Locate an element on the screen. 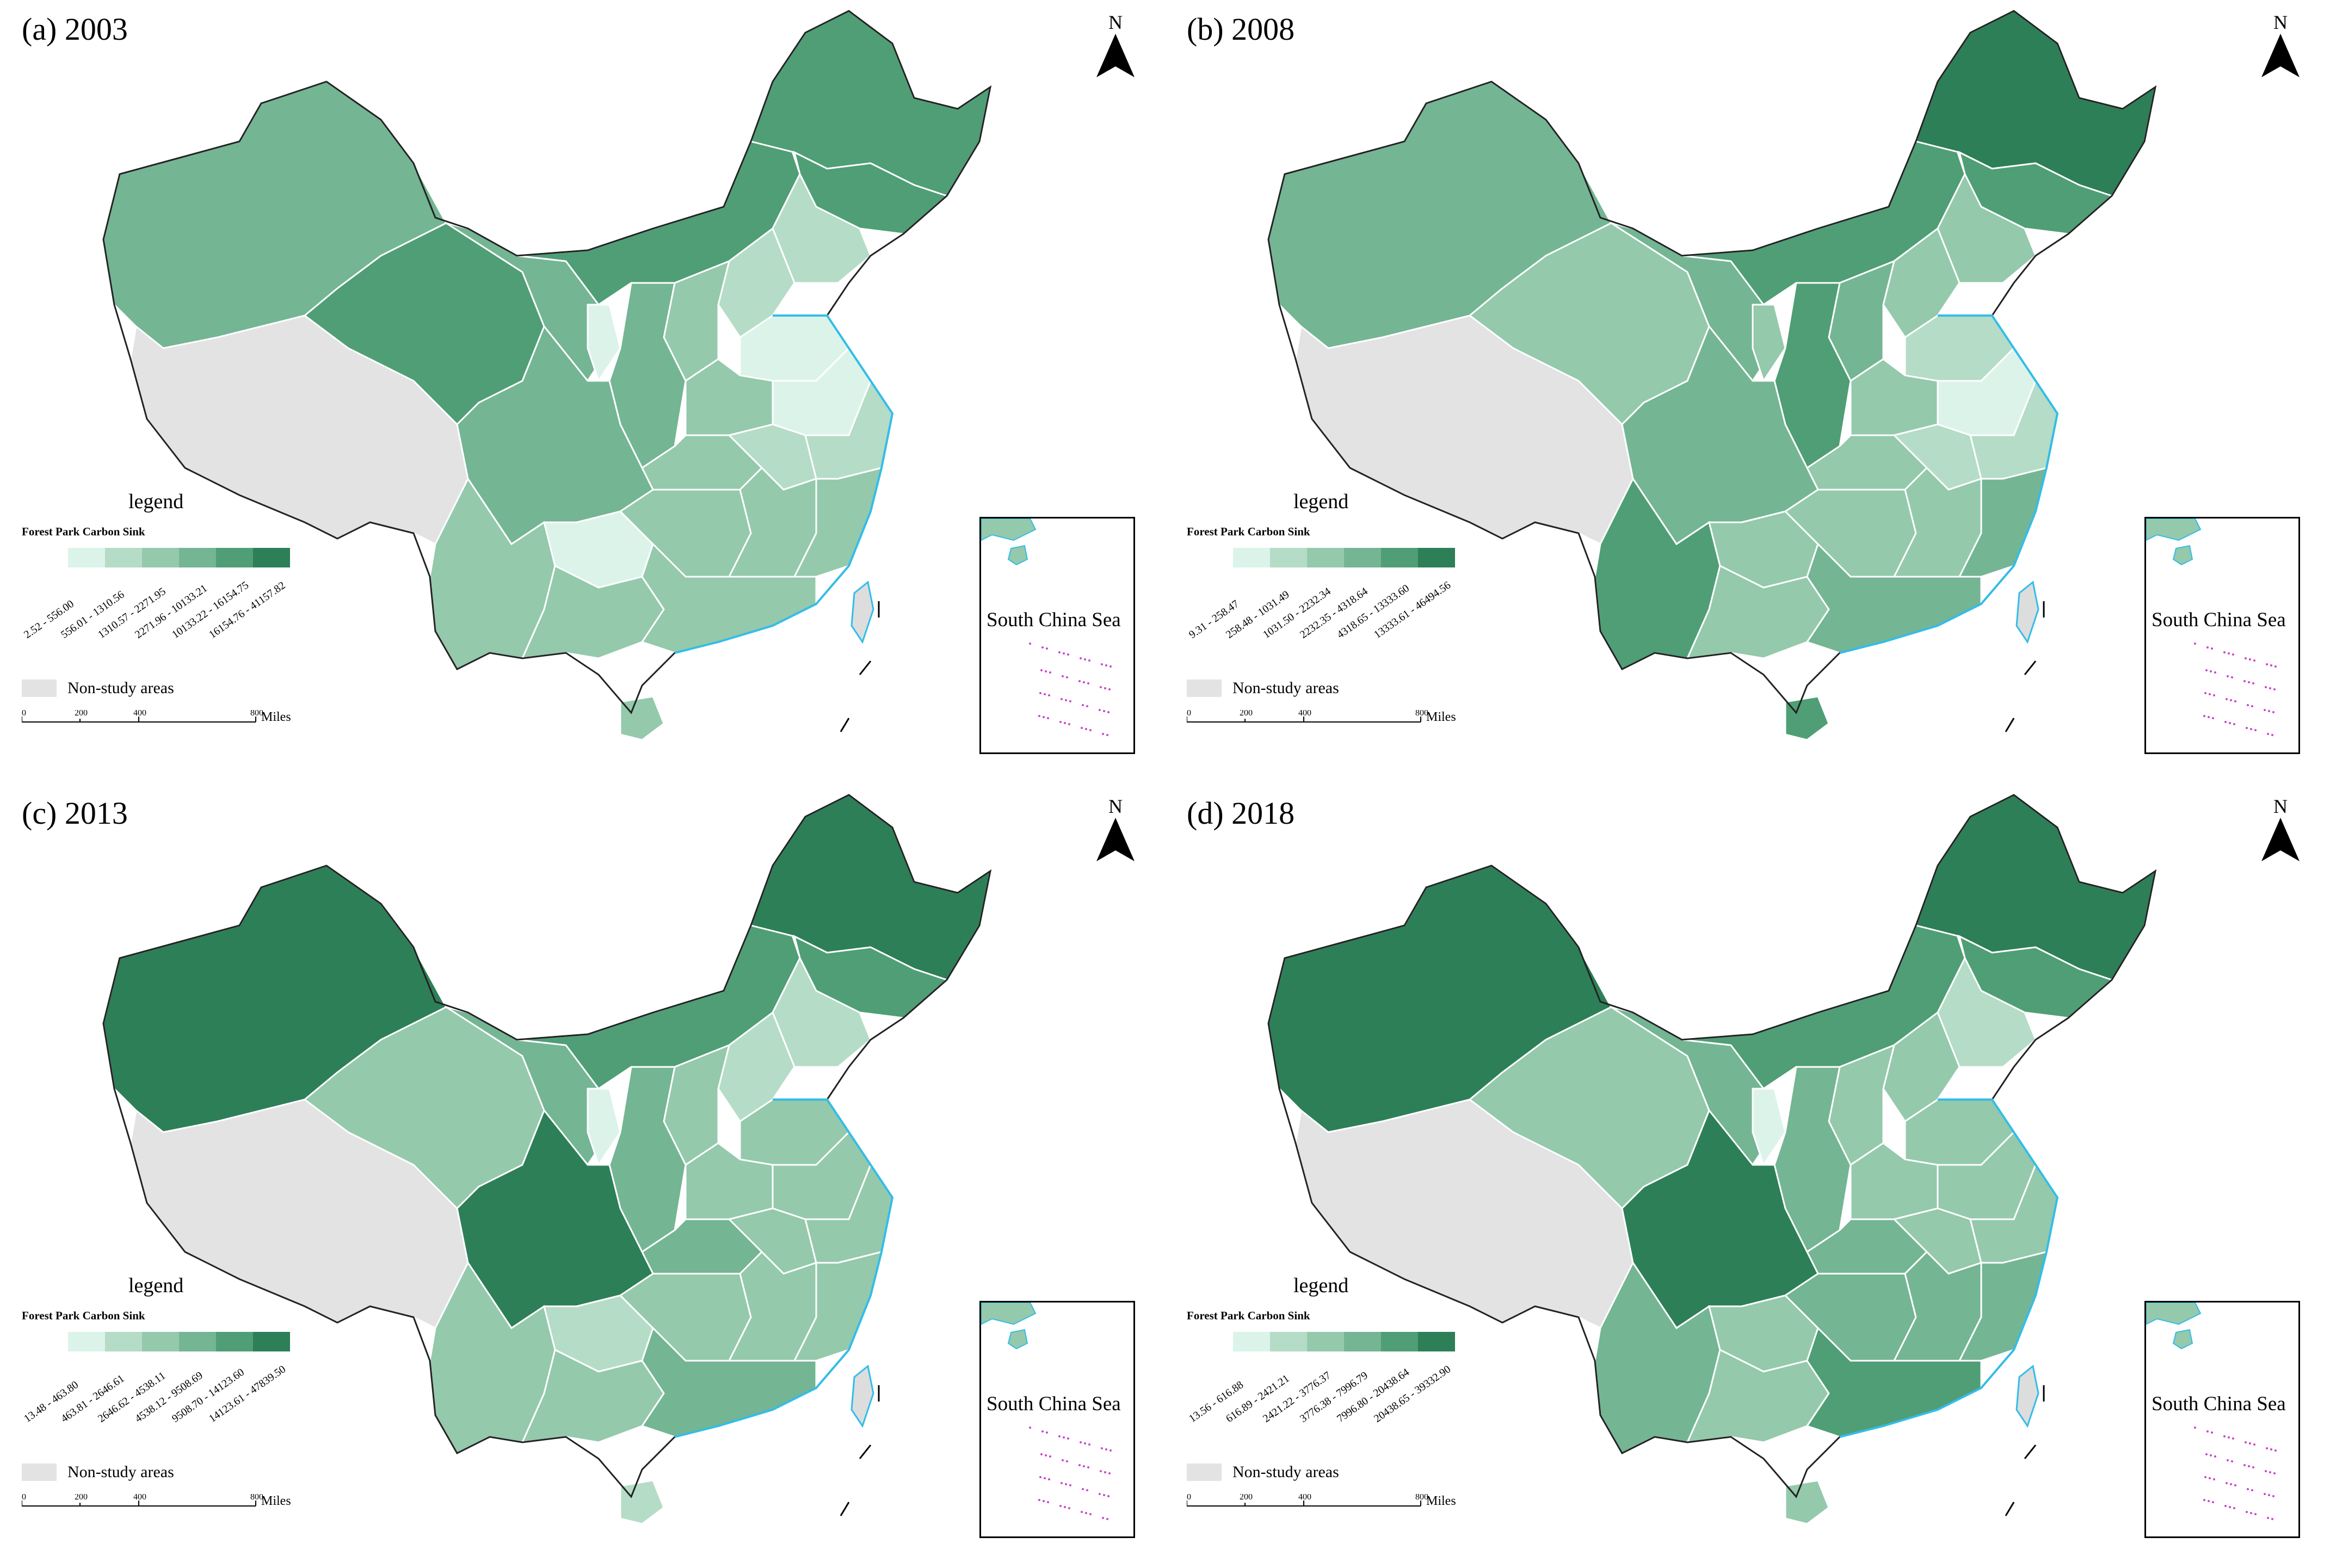 The width and height of the screenshot is (2330, 1568). taiwan-island is located at coordinates (2027, 612).